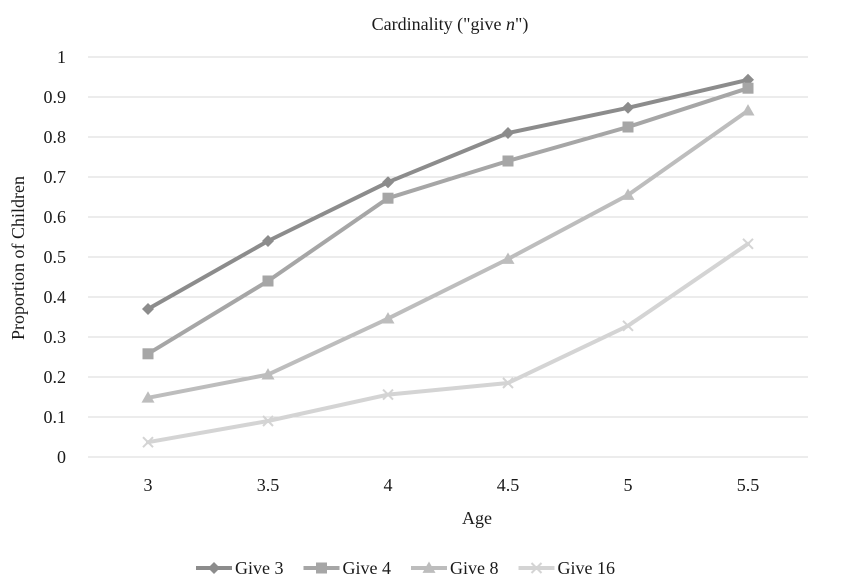 The width and height of the screenshot is (859, 582). I want to click on x-axis-label: Age, so click(477, 518).